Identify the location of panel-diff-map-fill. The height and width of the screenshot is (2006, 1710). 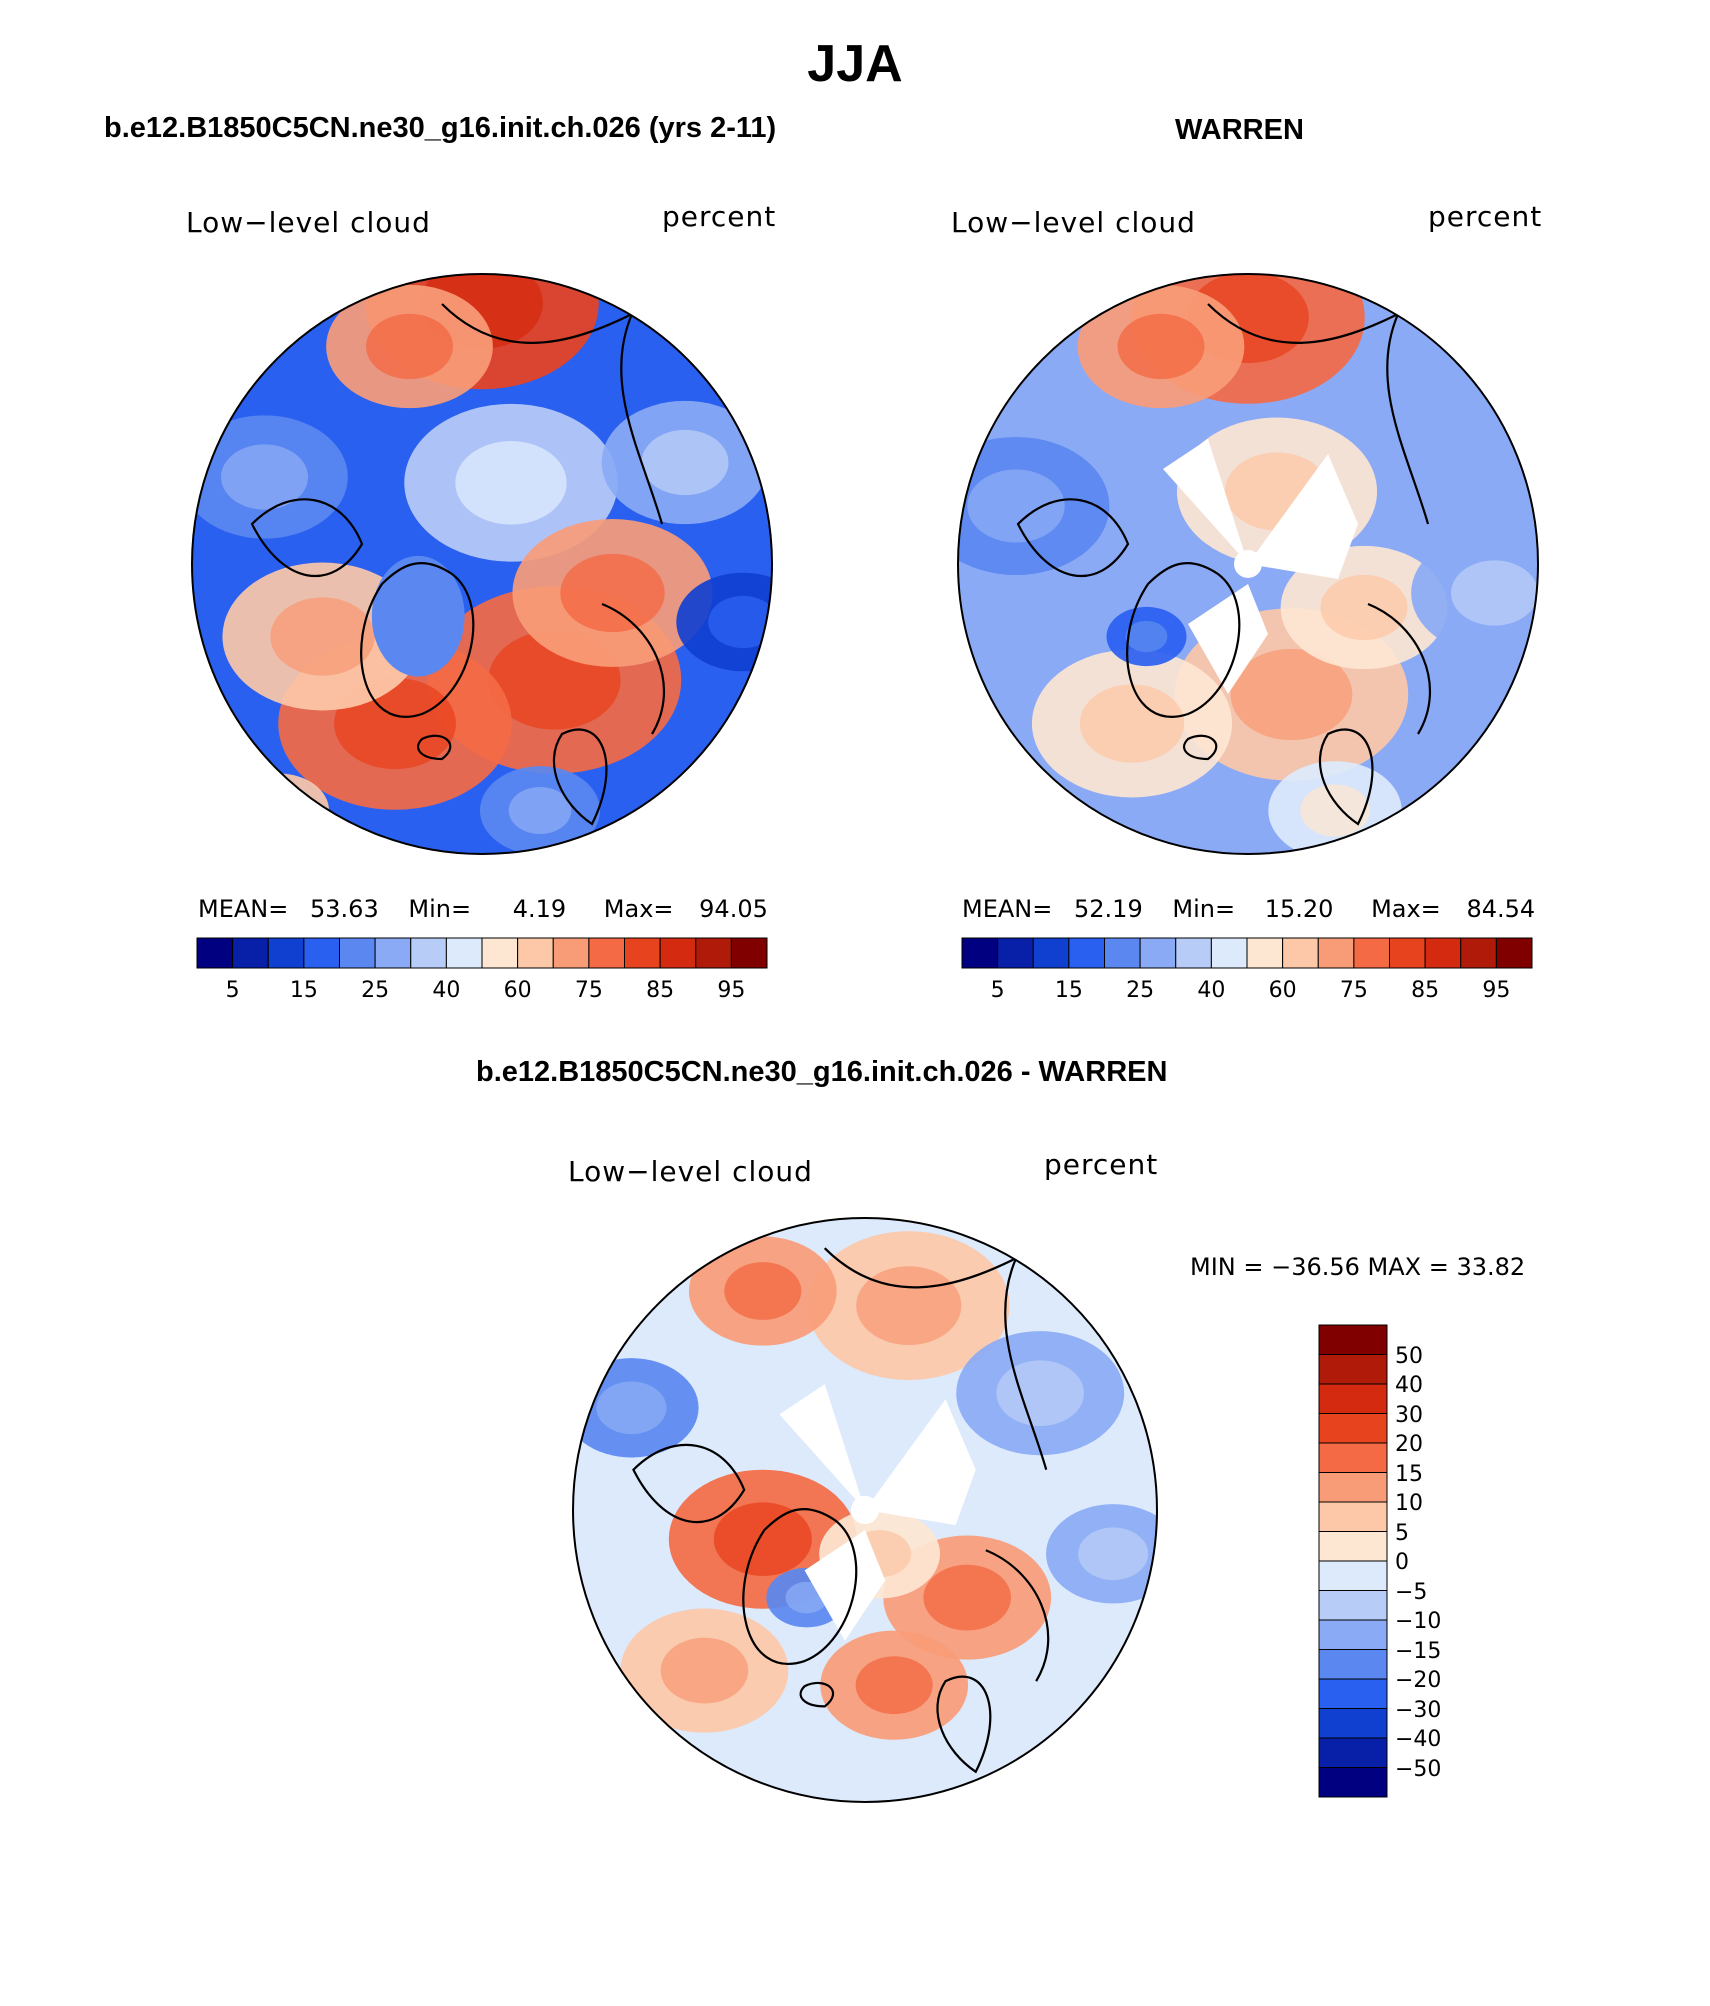
(865, 1510).